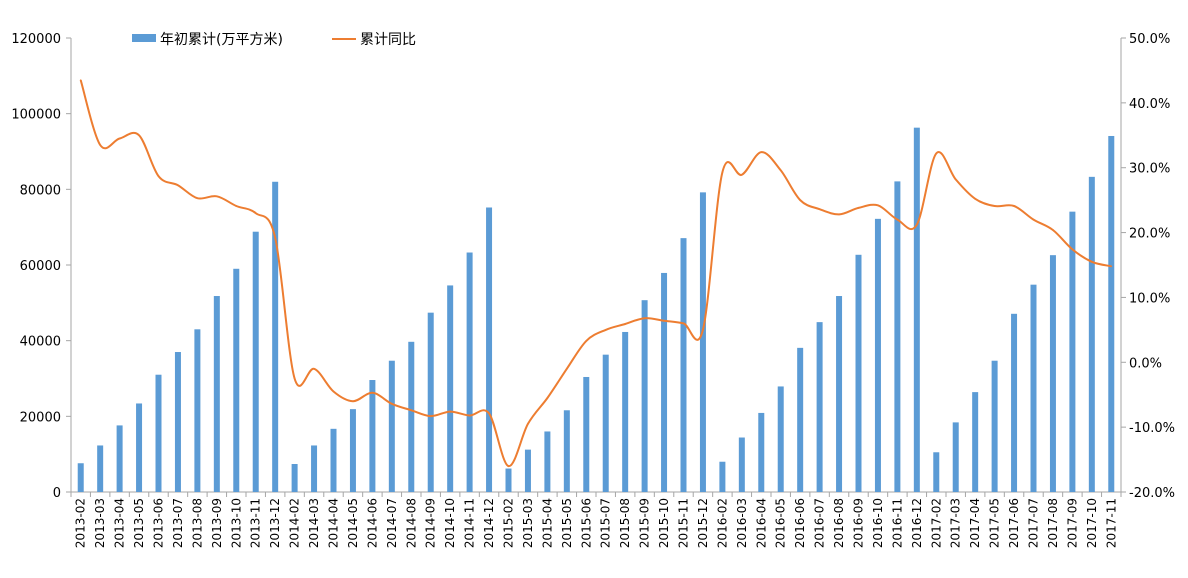 This screenshot has height=578, width=1188. What do you see at coordinates (936, 523) in the screenshot?
I see `x-tick-label: 2017-02` at bounding box center [936, 523].